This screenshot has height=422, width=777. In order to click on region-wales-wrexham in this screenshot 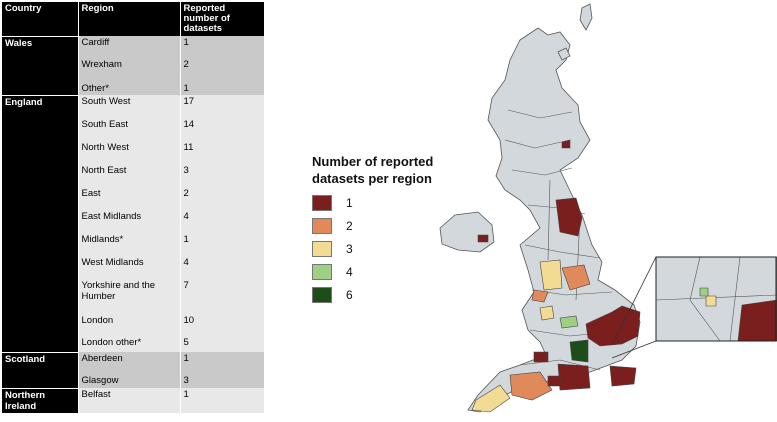, I will do `click(554, 381)`.